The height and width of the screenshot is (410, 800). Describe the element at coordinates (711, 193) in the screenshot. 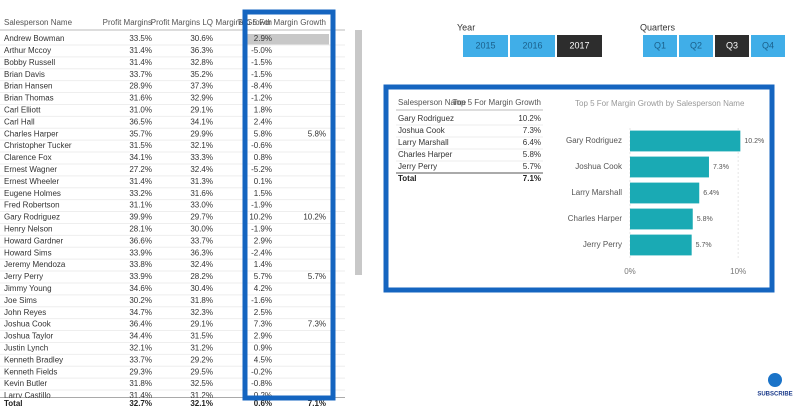

I see `data-label: 6.4%` at that location.